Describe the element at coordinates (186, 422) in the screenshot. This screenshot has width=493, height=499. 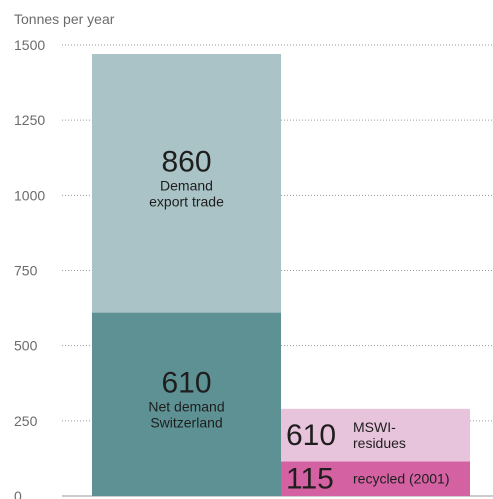
I see `segment-description-label: Switzerland` at that location.